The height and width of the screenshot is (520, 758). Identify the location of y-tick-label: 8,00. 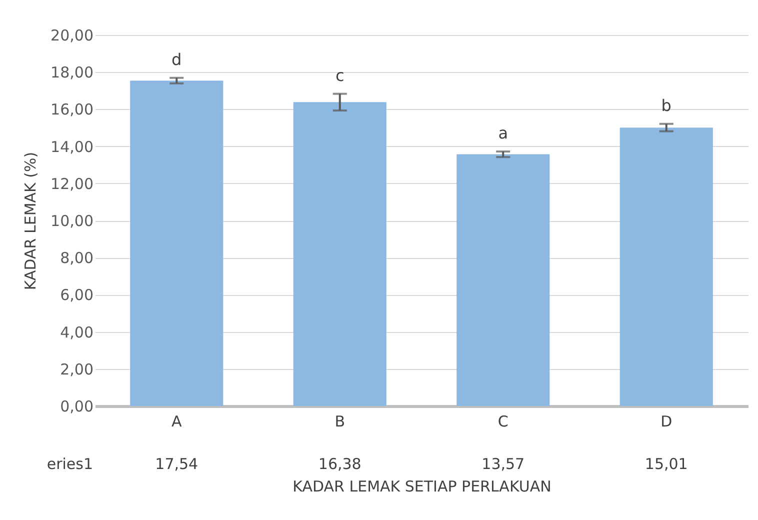
(77, 258).